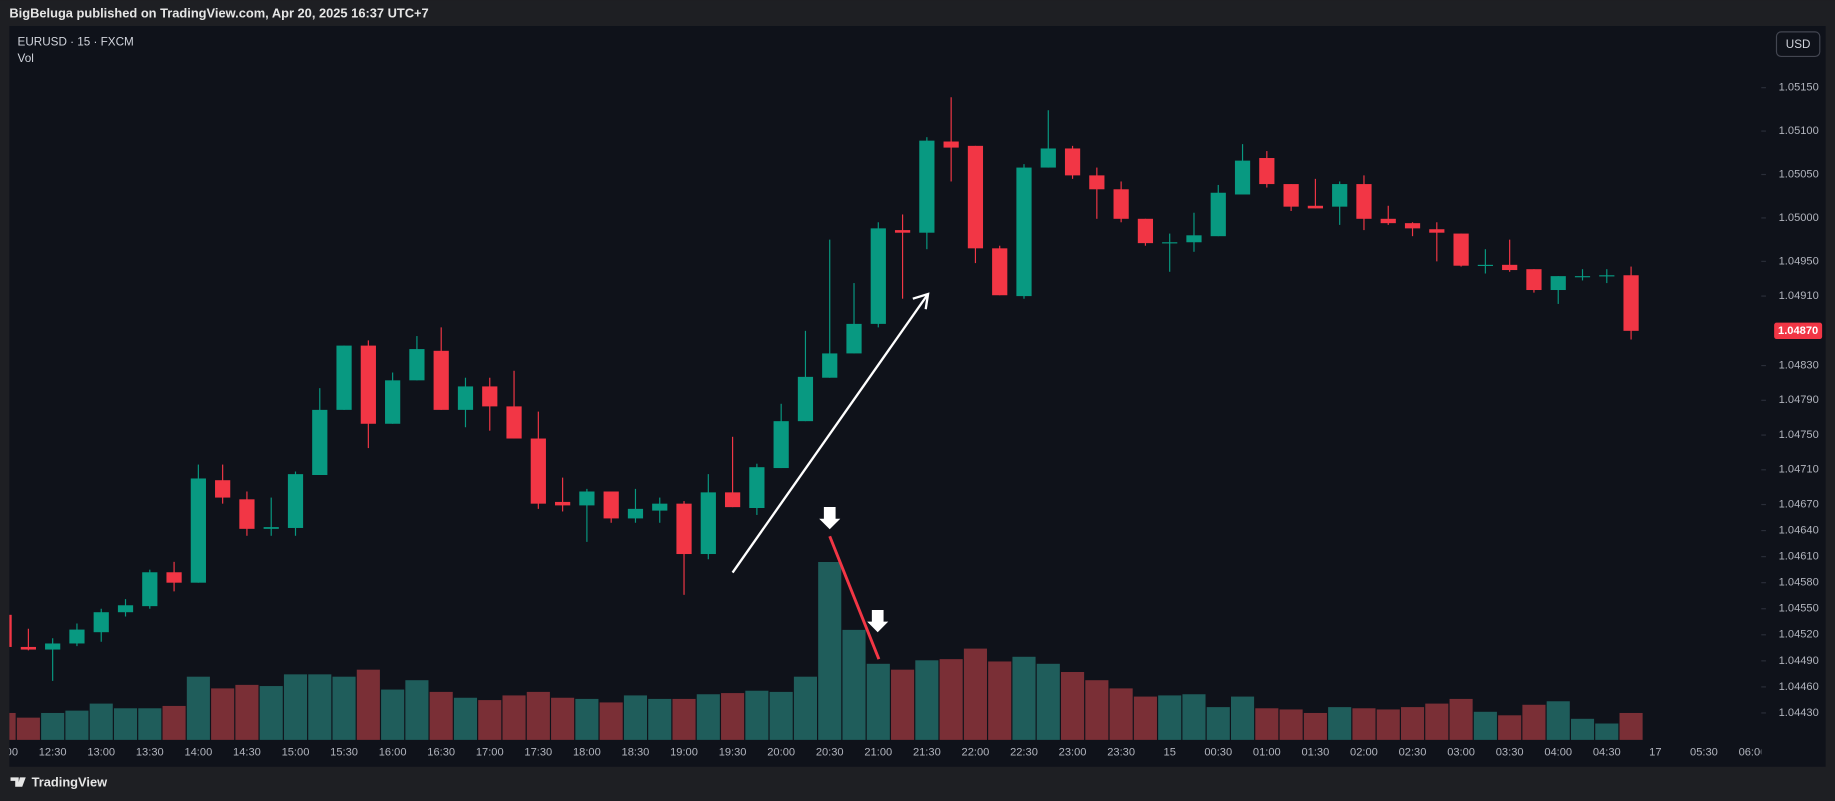 The width and height of the screenshot is (1835, 801). Describe the element at coordinates (1799, 261) in the screenshot. I see `y-tick-label: 1.04950` at that location.